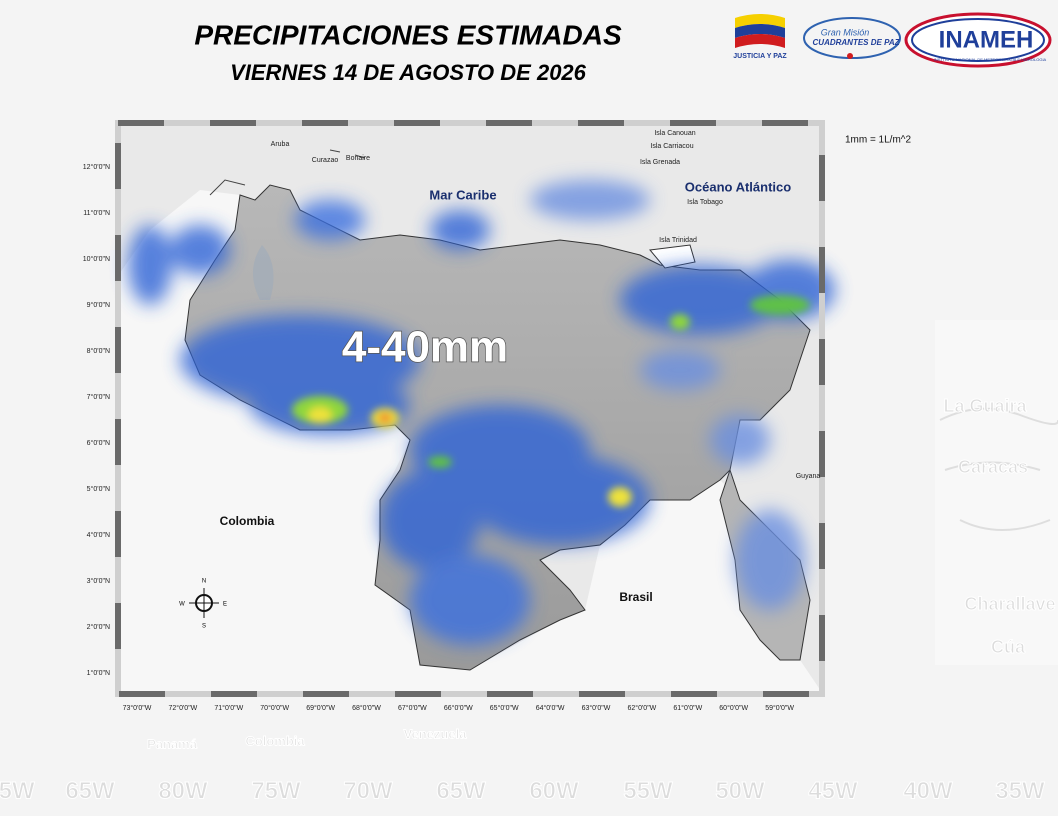 This screenshot has width=1058, height=816. What do you see at coordinates (425, 347) in the screenshot?
I see `range-label: 4-40mm` at bounding box center [425, 347].